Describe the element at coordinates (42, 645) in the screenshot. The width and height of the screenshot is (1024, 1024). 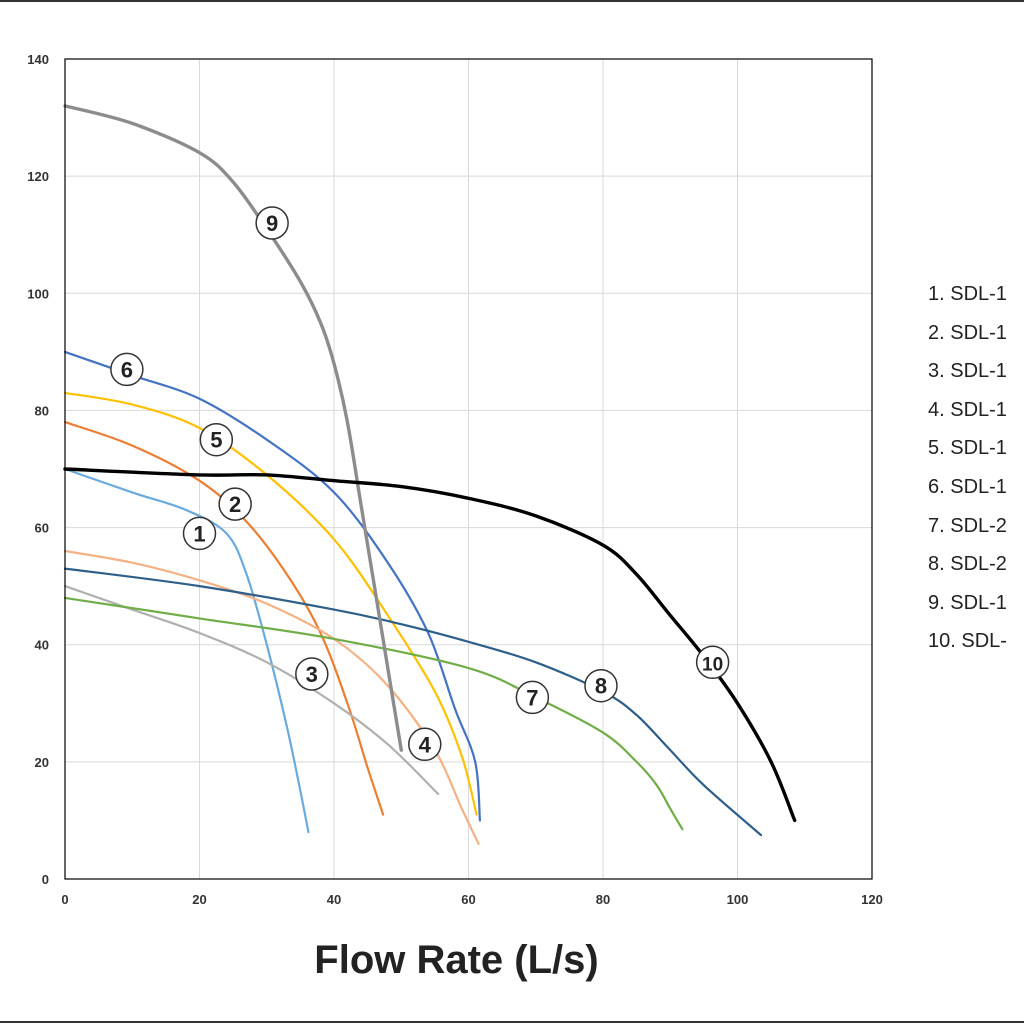
I see `y-tick-label: 40` at that location.